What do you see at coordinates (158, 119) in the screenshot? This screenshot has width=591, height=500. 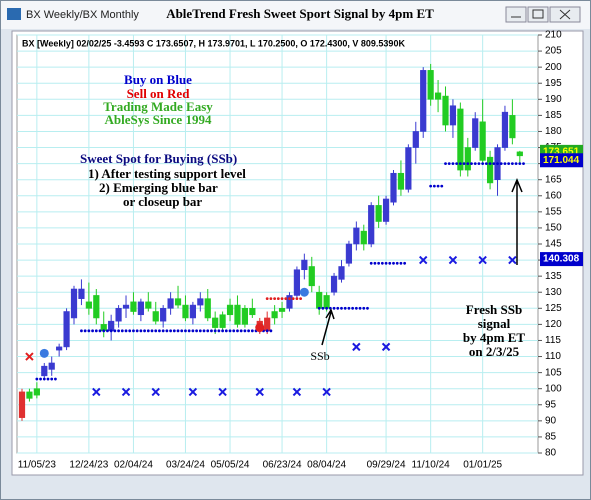 I see `annotation: AbleSys Since 1994` at bounding box center [158, 119].